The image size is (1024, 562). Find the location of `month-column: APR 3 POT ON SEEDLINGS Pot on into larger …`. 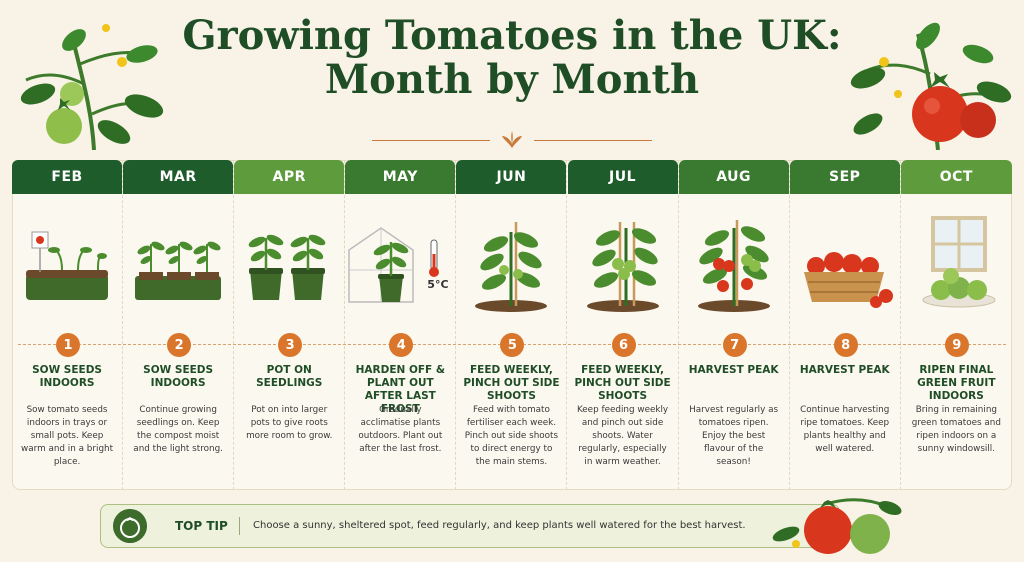

month-column: APR 3 POT ON SEEDLINGS Pot on into larger … is located at coordinates (290, 325).